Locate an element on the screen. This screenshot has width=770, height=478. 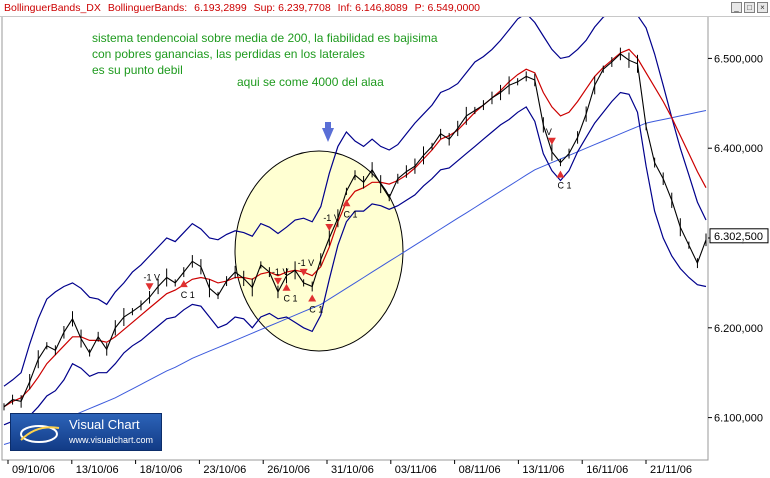
indicator-label: BollinguerBands: is located at coordinates (147, 8).